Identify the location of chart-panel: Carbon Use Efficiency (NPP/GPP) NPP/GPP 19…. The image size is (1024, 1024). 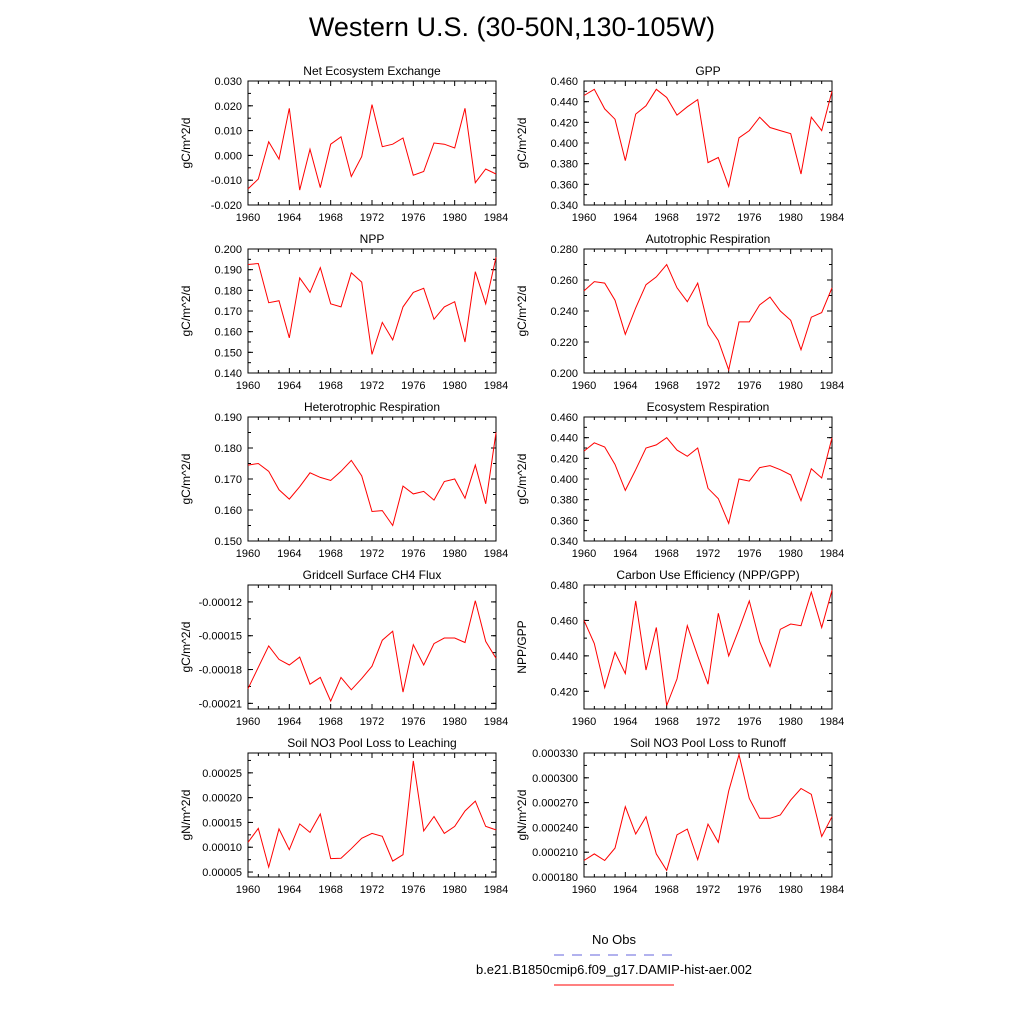
(679, 648).